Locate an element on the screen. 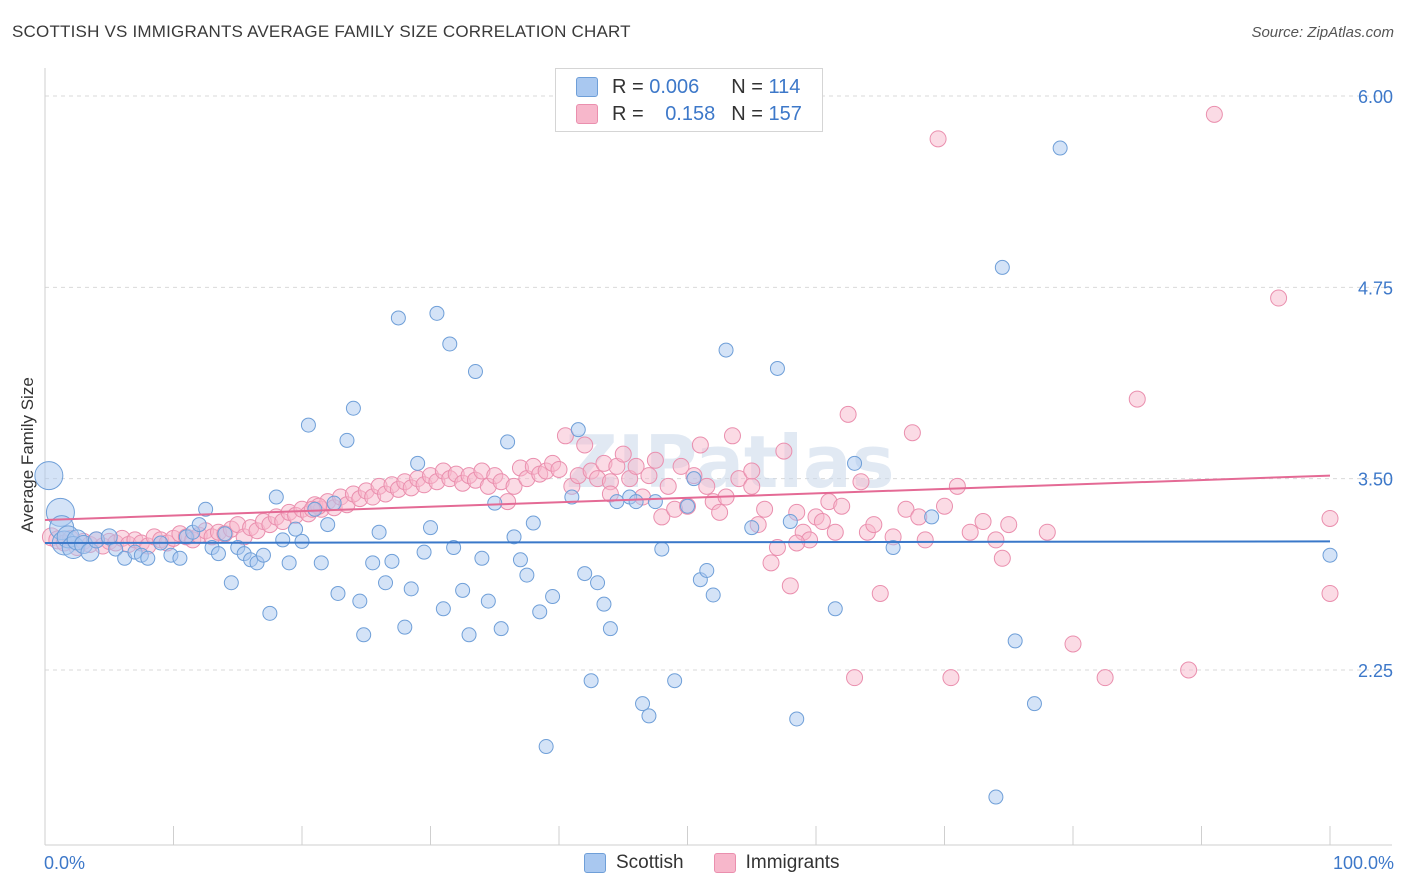 This screenshot has height=892, width=1406. legend-item-immigrants: Immigrants is located at coordinates (776, 863).